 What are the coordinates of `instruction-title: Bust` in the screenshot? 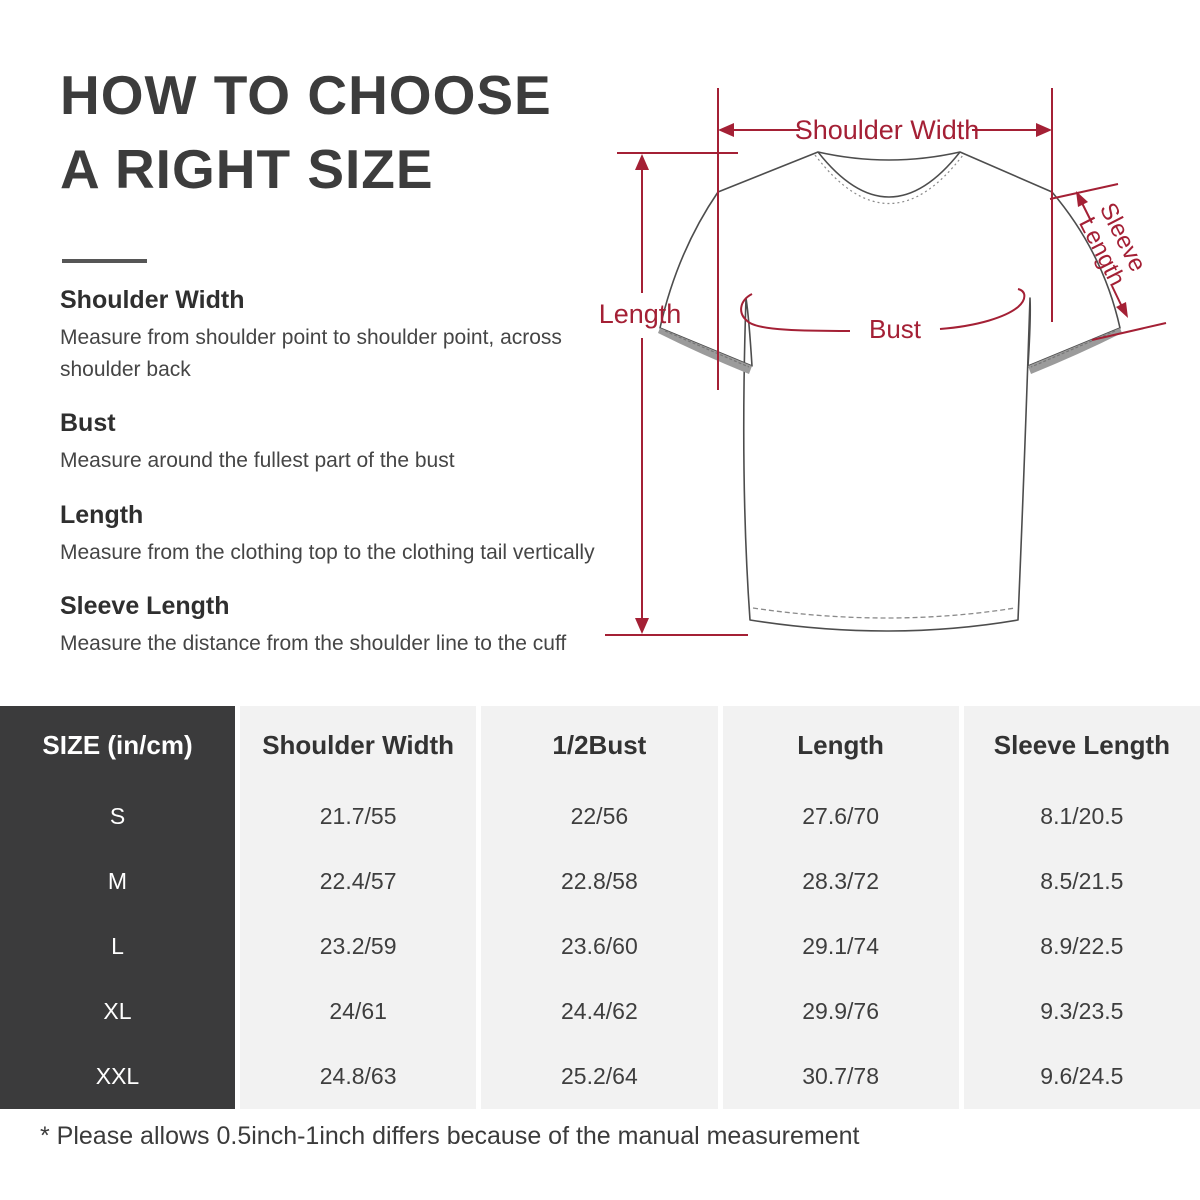 It's located at (88, 423).